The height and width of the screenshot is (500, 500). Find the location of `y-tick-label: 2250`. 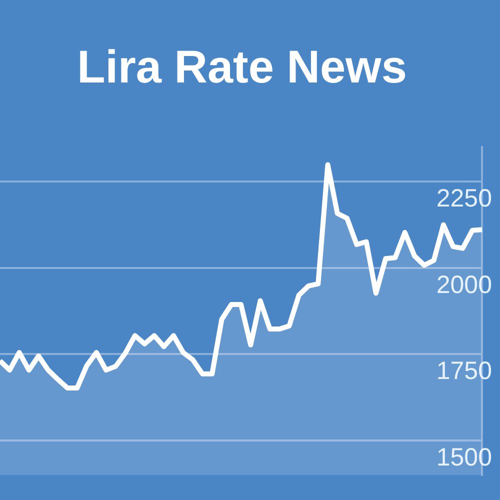

y-tick-label: 2250 is located at coordinates (464, 198).